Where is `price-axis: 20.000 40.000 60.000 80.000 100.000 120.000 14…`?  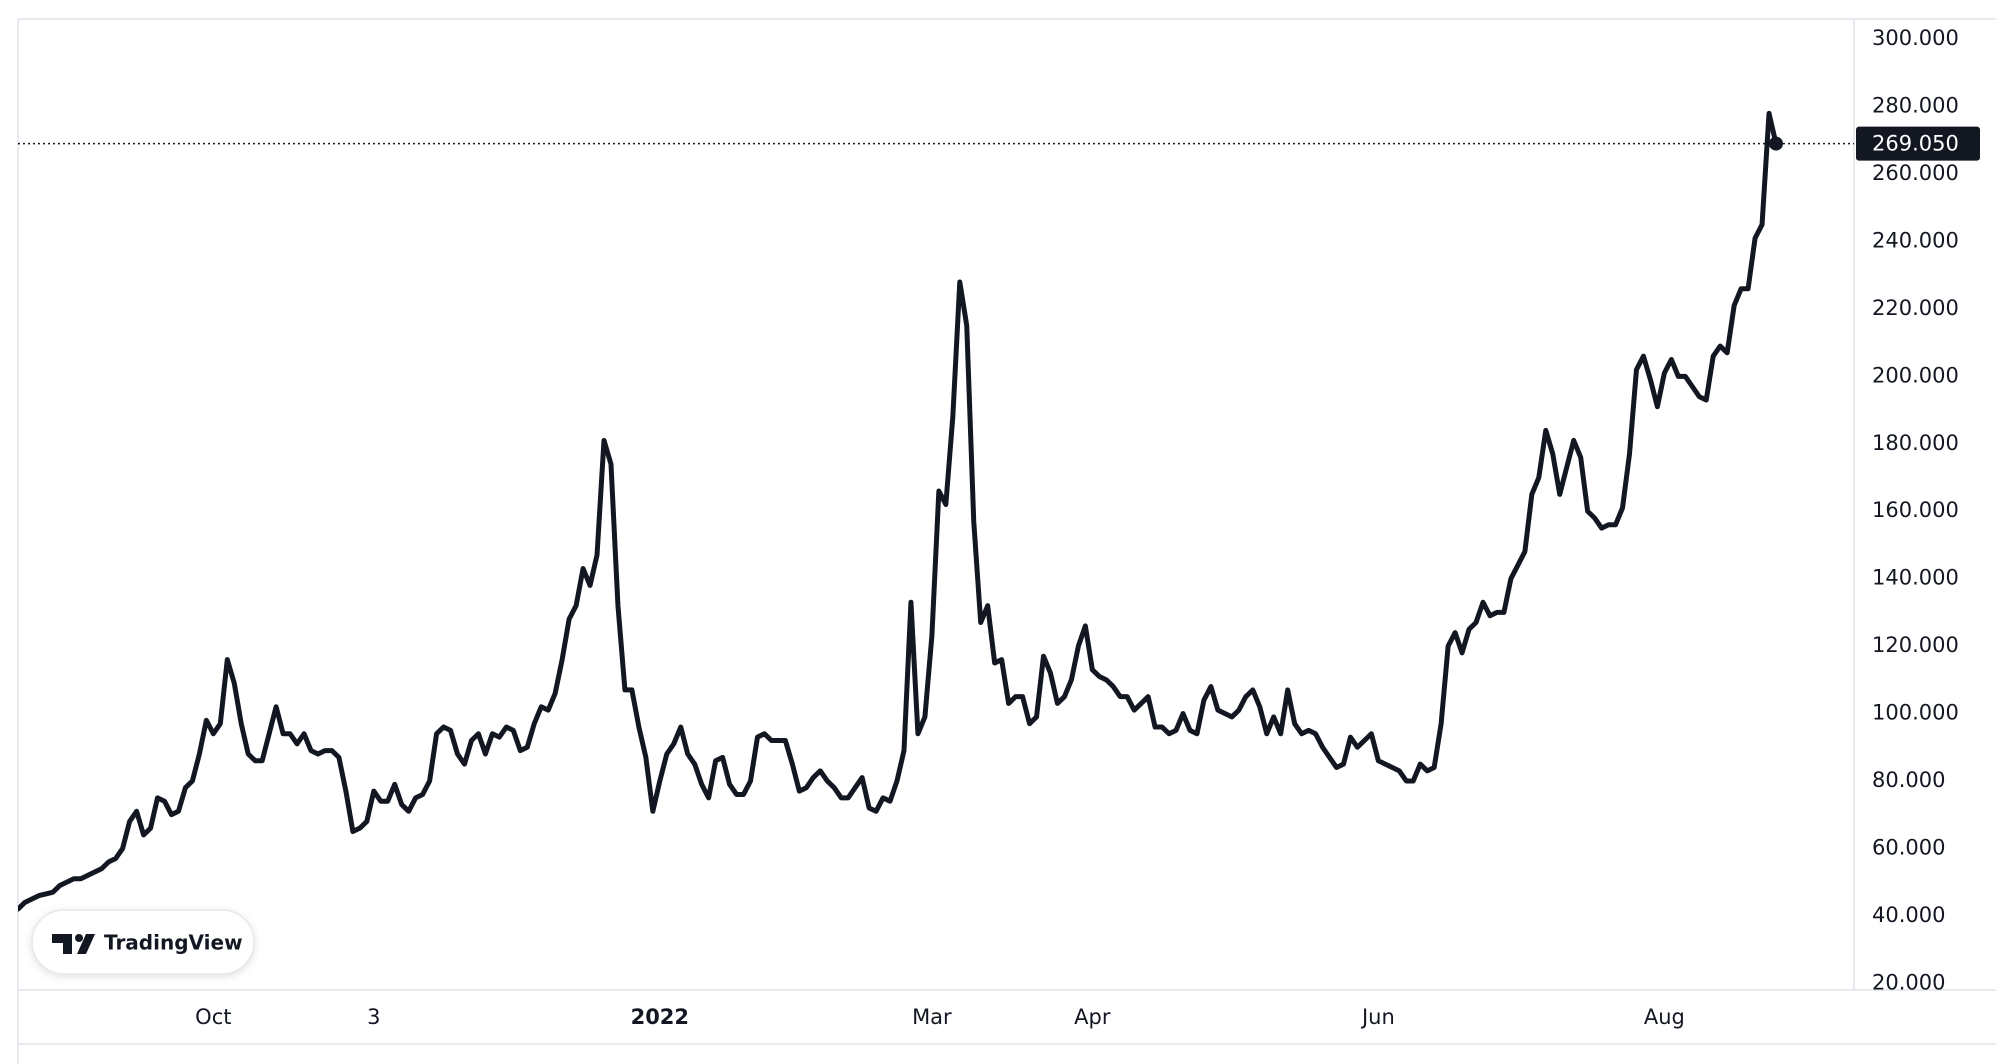
price-axis: 20.000 40.000 60.000 80.000 100.000 120.000 14… is located at coordinates (1915, 510).